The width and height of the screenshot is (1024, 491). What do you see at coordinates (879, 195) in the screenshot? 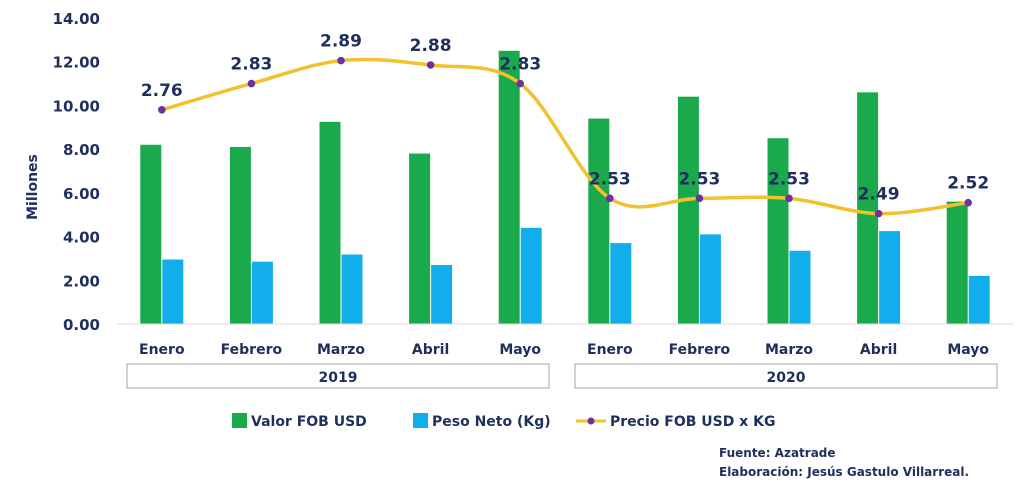
I see `price-data-label: 2.49` at bounding box center [879, 195].